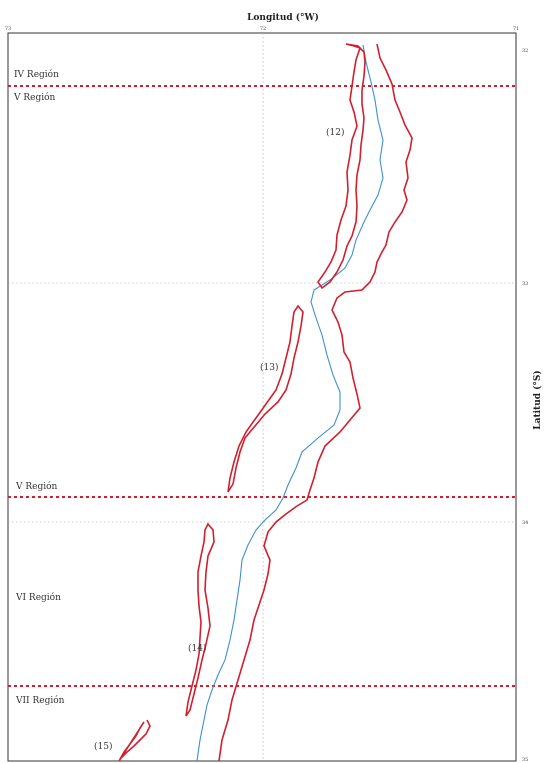  What do you see at coordinates (525, 51) in the screenshot?
I see `y-tick-32: 32` at bounding box center [525, 51].